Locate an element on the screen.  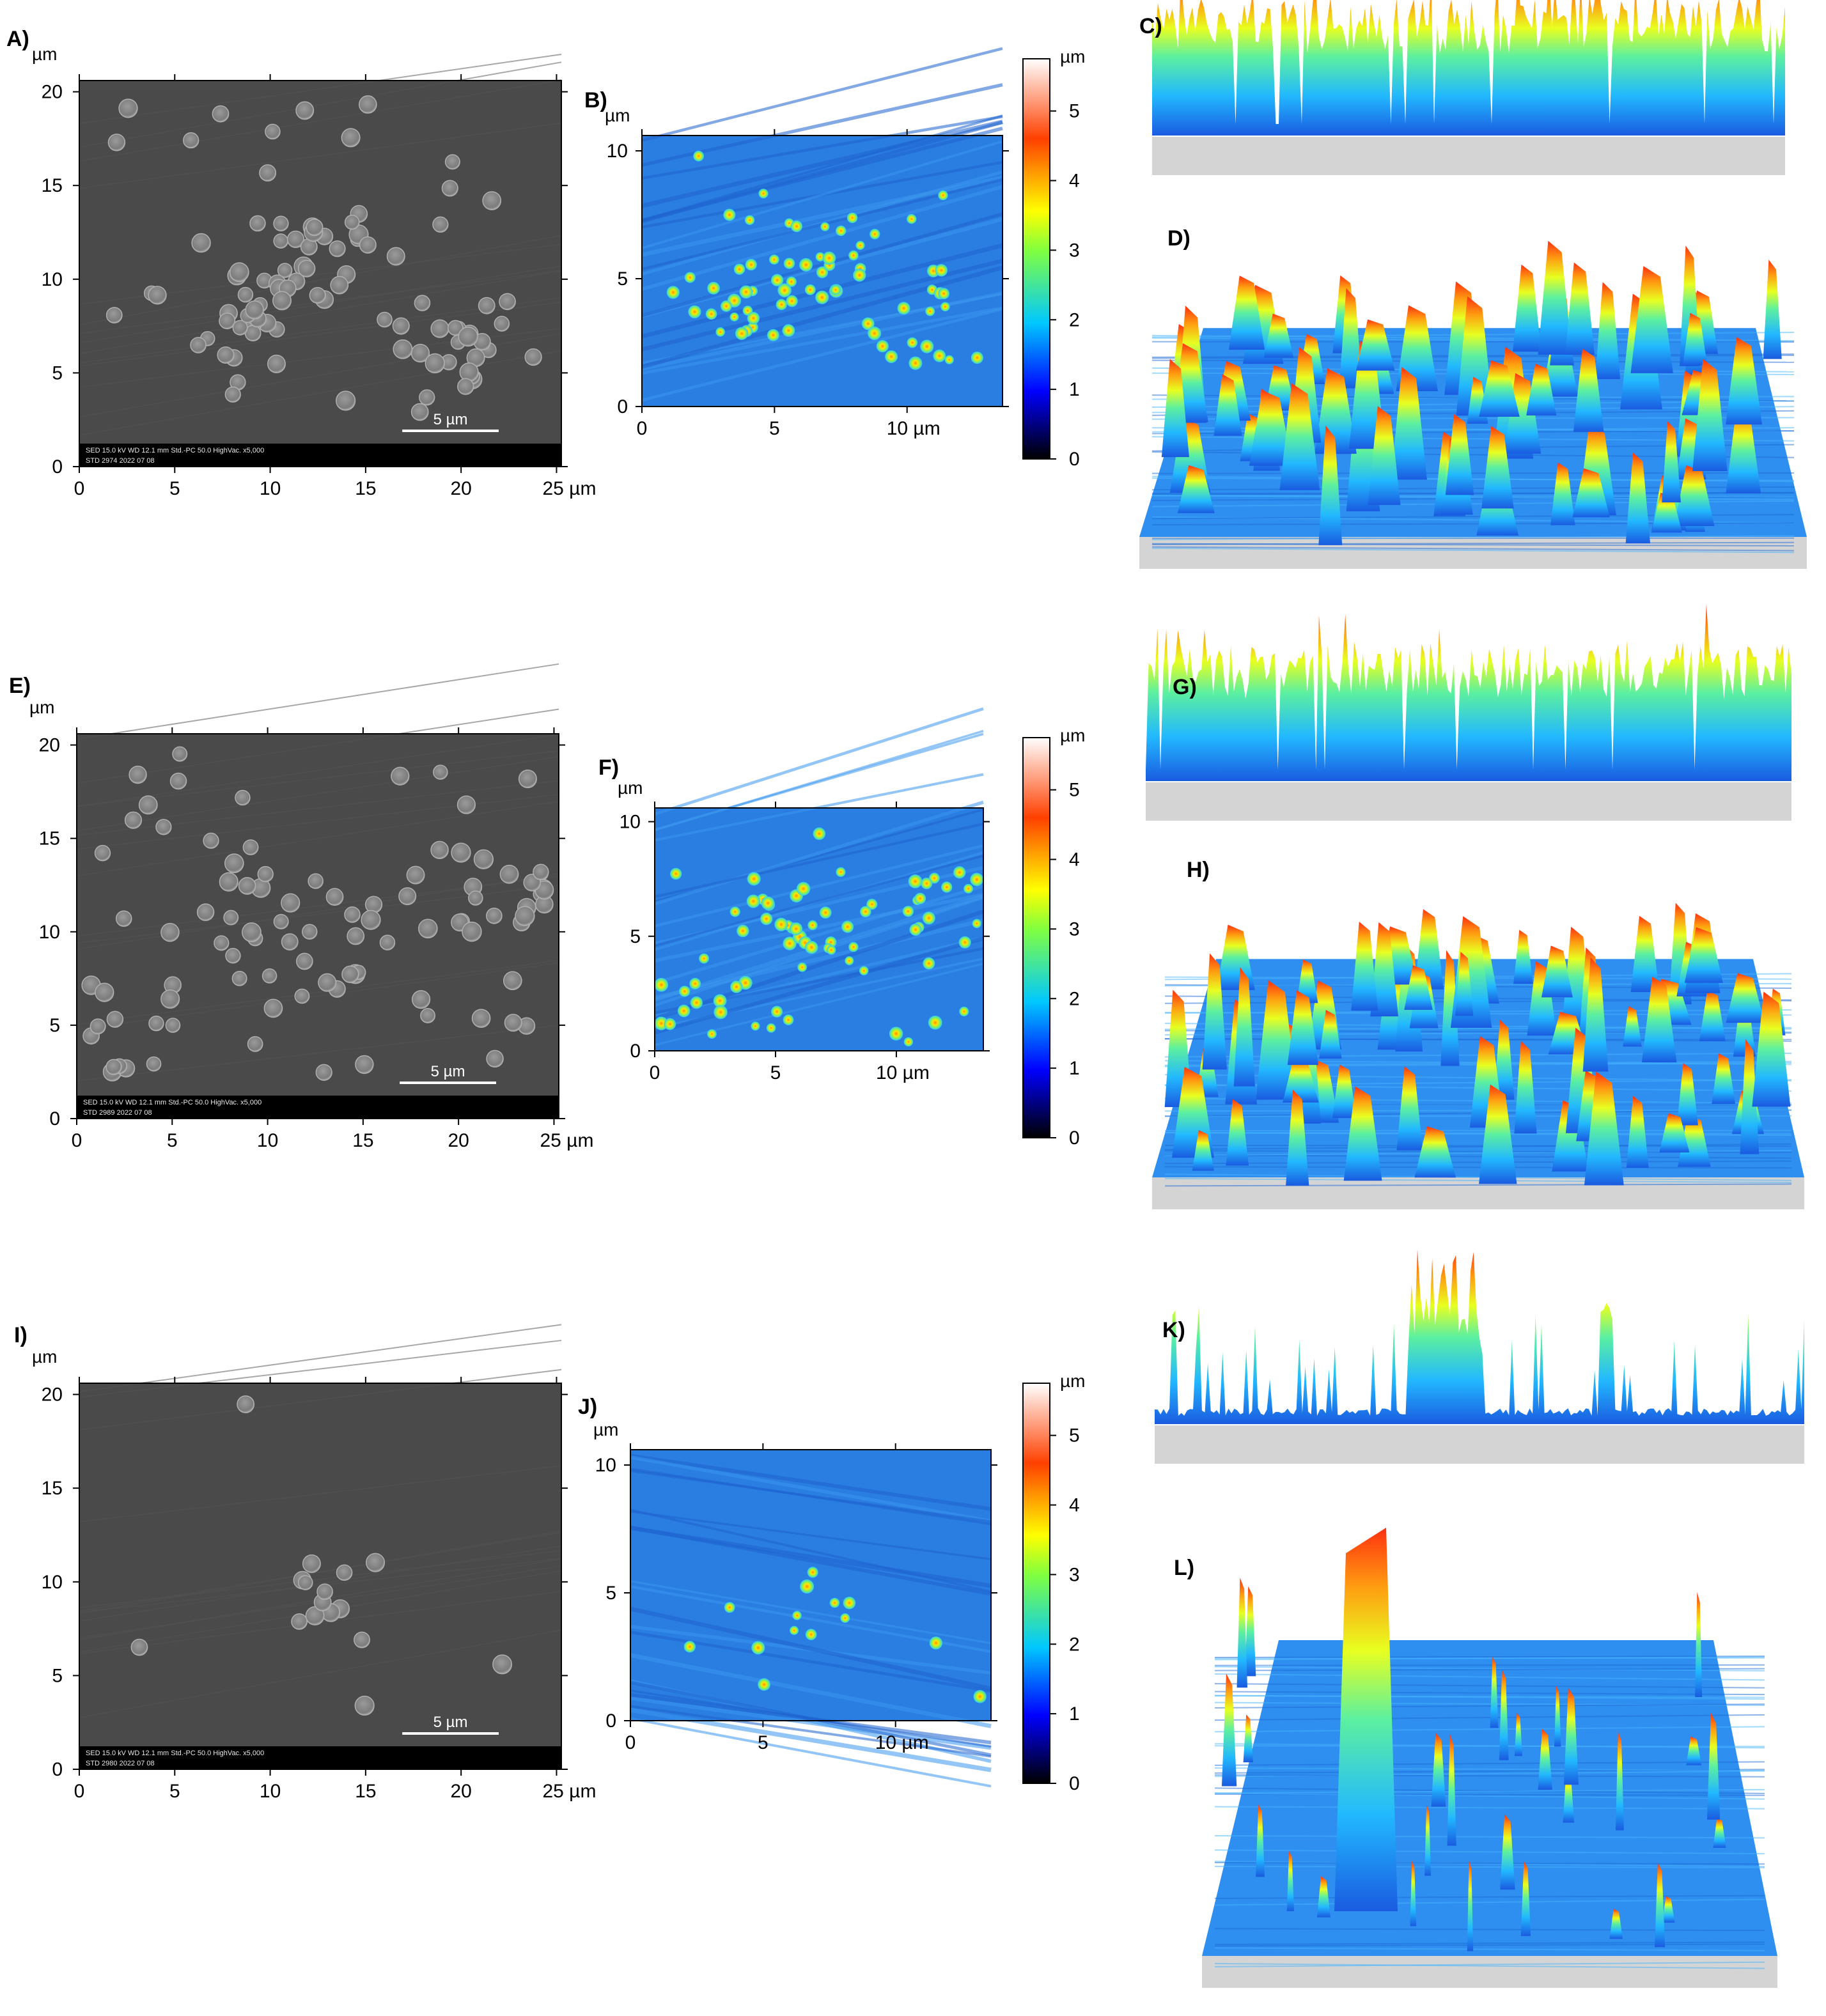
colorbar: 0 1 2 3 4 5 µm is located at coordinates (1053, 937).